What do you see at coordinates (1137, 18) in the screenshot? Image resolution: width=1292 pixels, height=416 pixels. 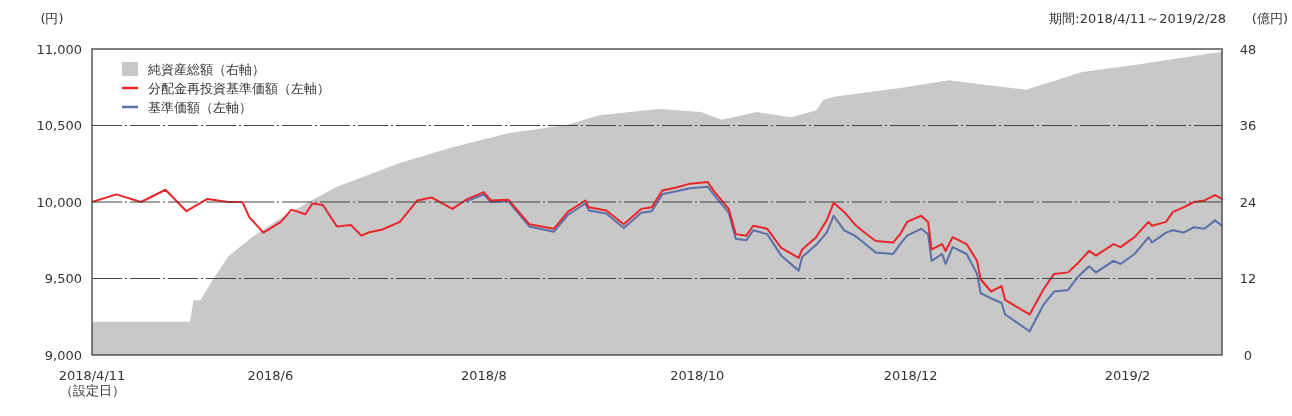 I see `chart-subtitle: 期間:2018/4/11～2019/2/28` at bounding box center [1137, 18].